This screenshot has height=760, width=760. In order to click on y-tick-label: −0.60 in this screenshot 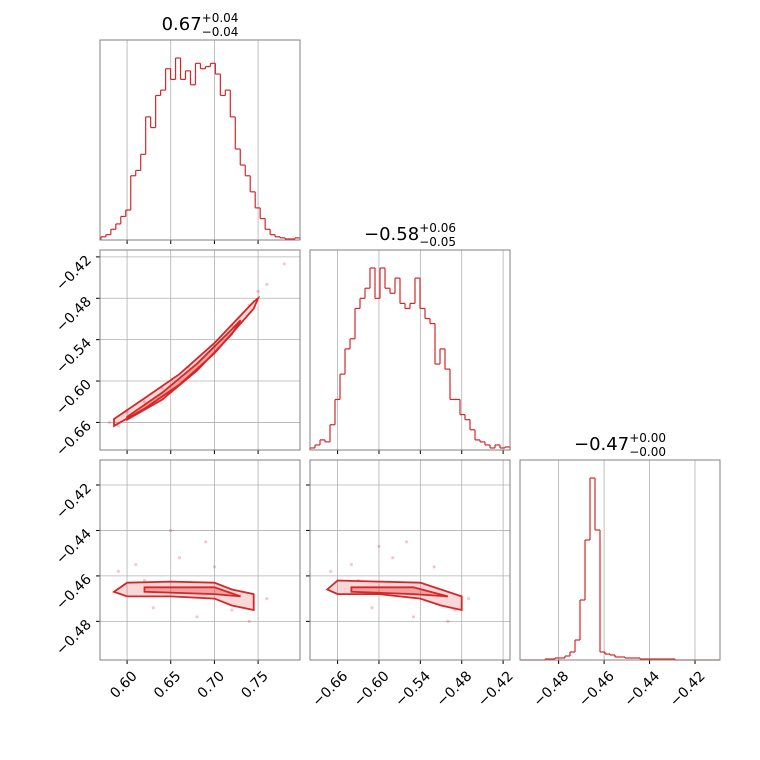, I will do `click(74, 398)`.